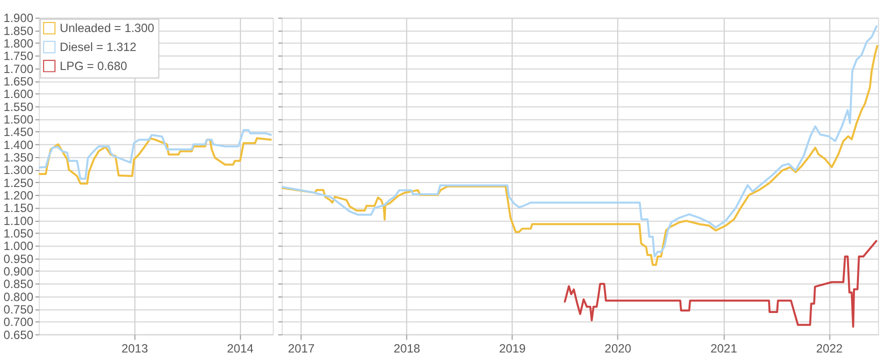  I want to click on y-tick-label: 0.850, so click(18, 284).